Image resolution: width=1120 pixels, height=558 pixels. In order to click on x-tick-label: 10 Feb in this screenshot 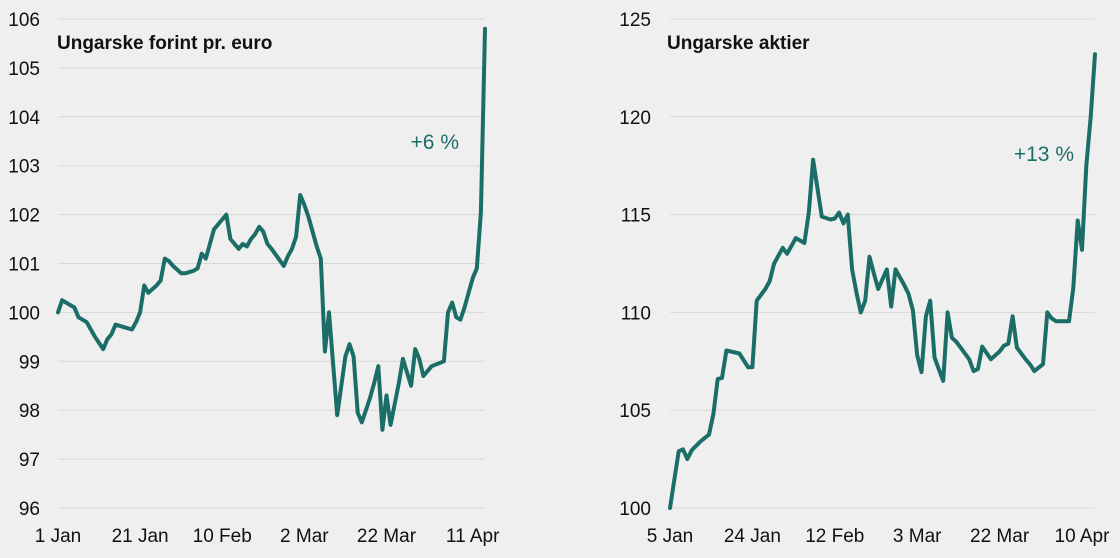, I will do `click(222, 536)`.